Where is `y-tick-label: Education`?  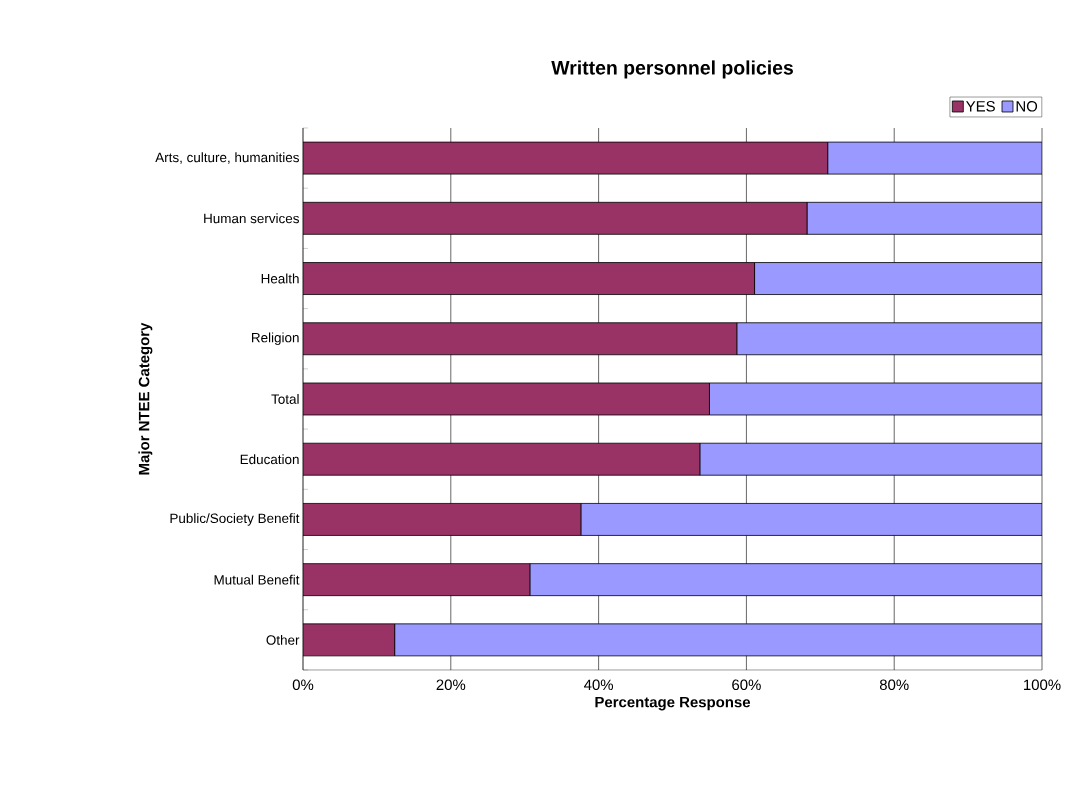 y-tick-label: Education is located at coordinates (269, 459).